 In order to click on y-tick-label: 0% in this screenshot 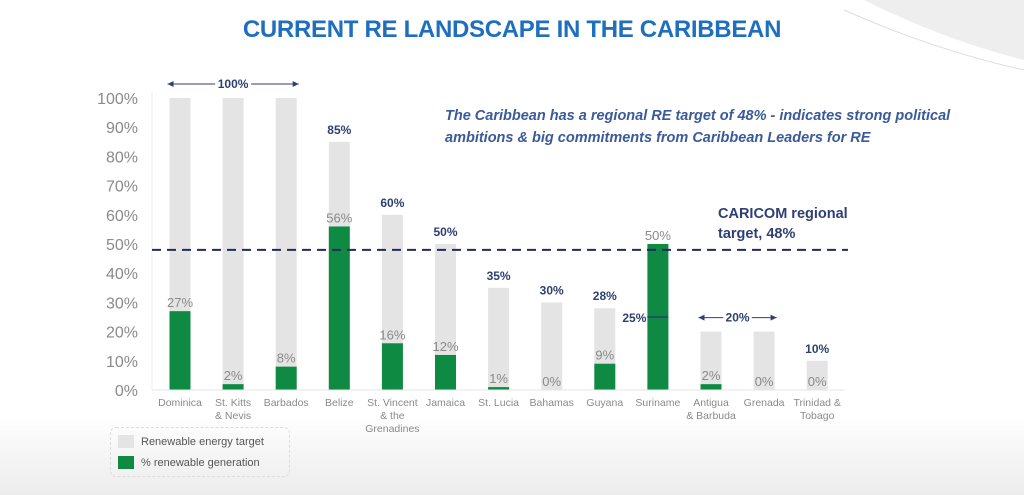, I will do `click(126, 391)`.